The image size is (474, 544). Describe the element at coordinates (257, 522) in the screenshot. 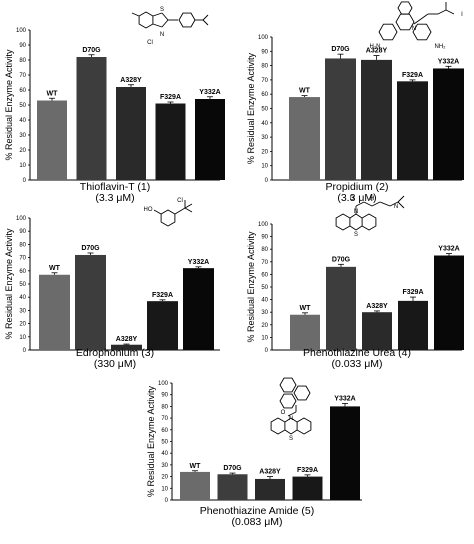

I see `chart-concentration: (0.083 μM)` at that location.